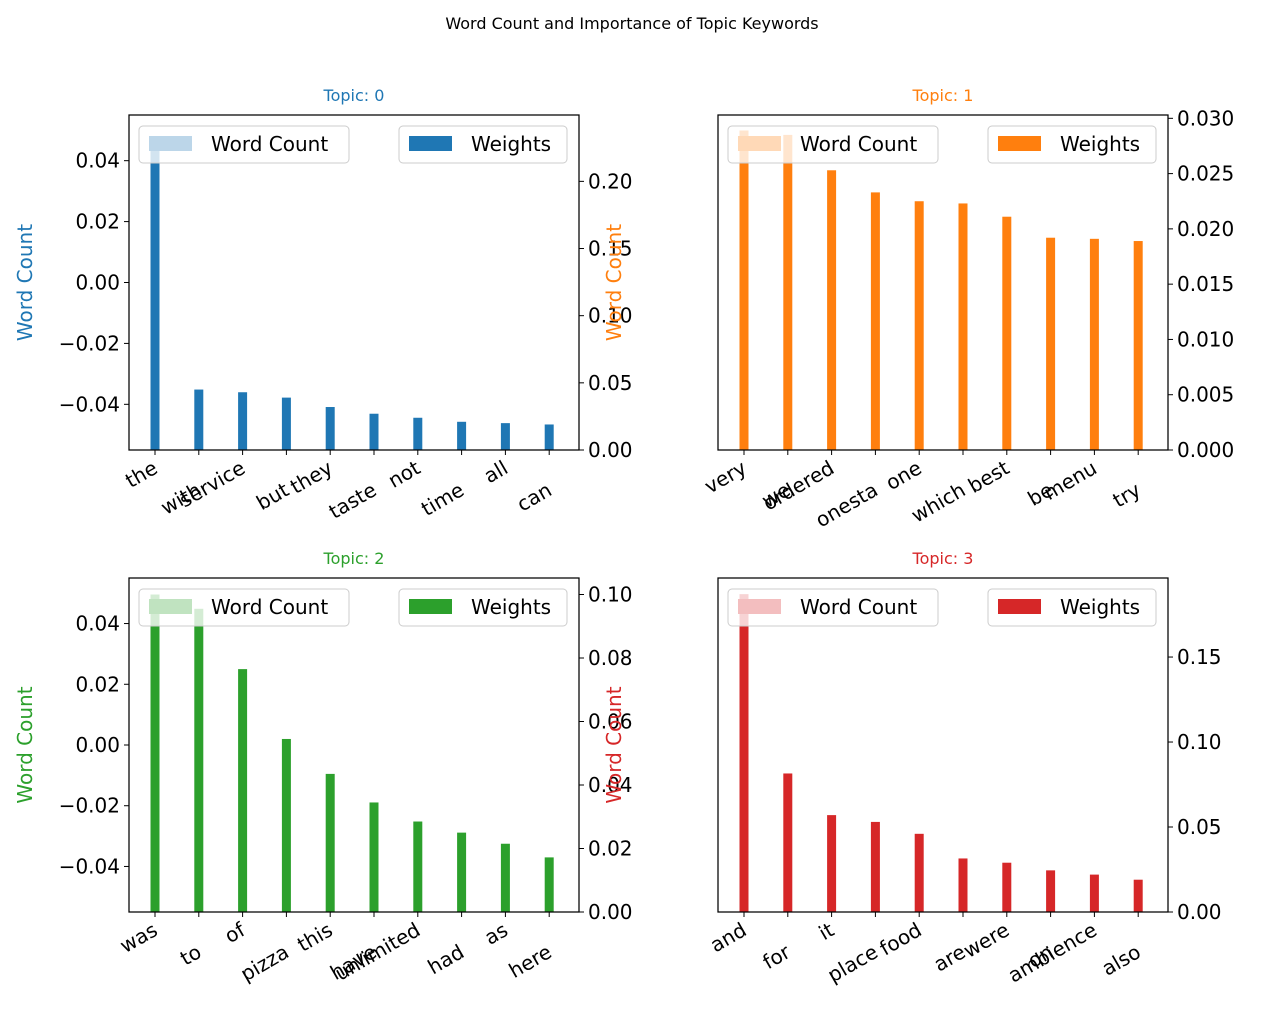 This screenshot has width=1264, height=1016. Describe the element at coordinates (610, 849) in the screenshot. I see `right-tick-label: 0.02` at that location.